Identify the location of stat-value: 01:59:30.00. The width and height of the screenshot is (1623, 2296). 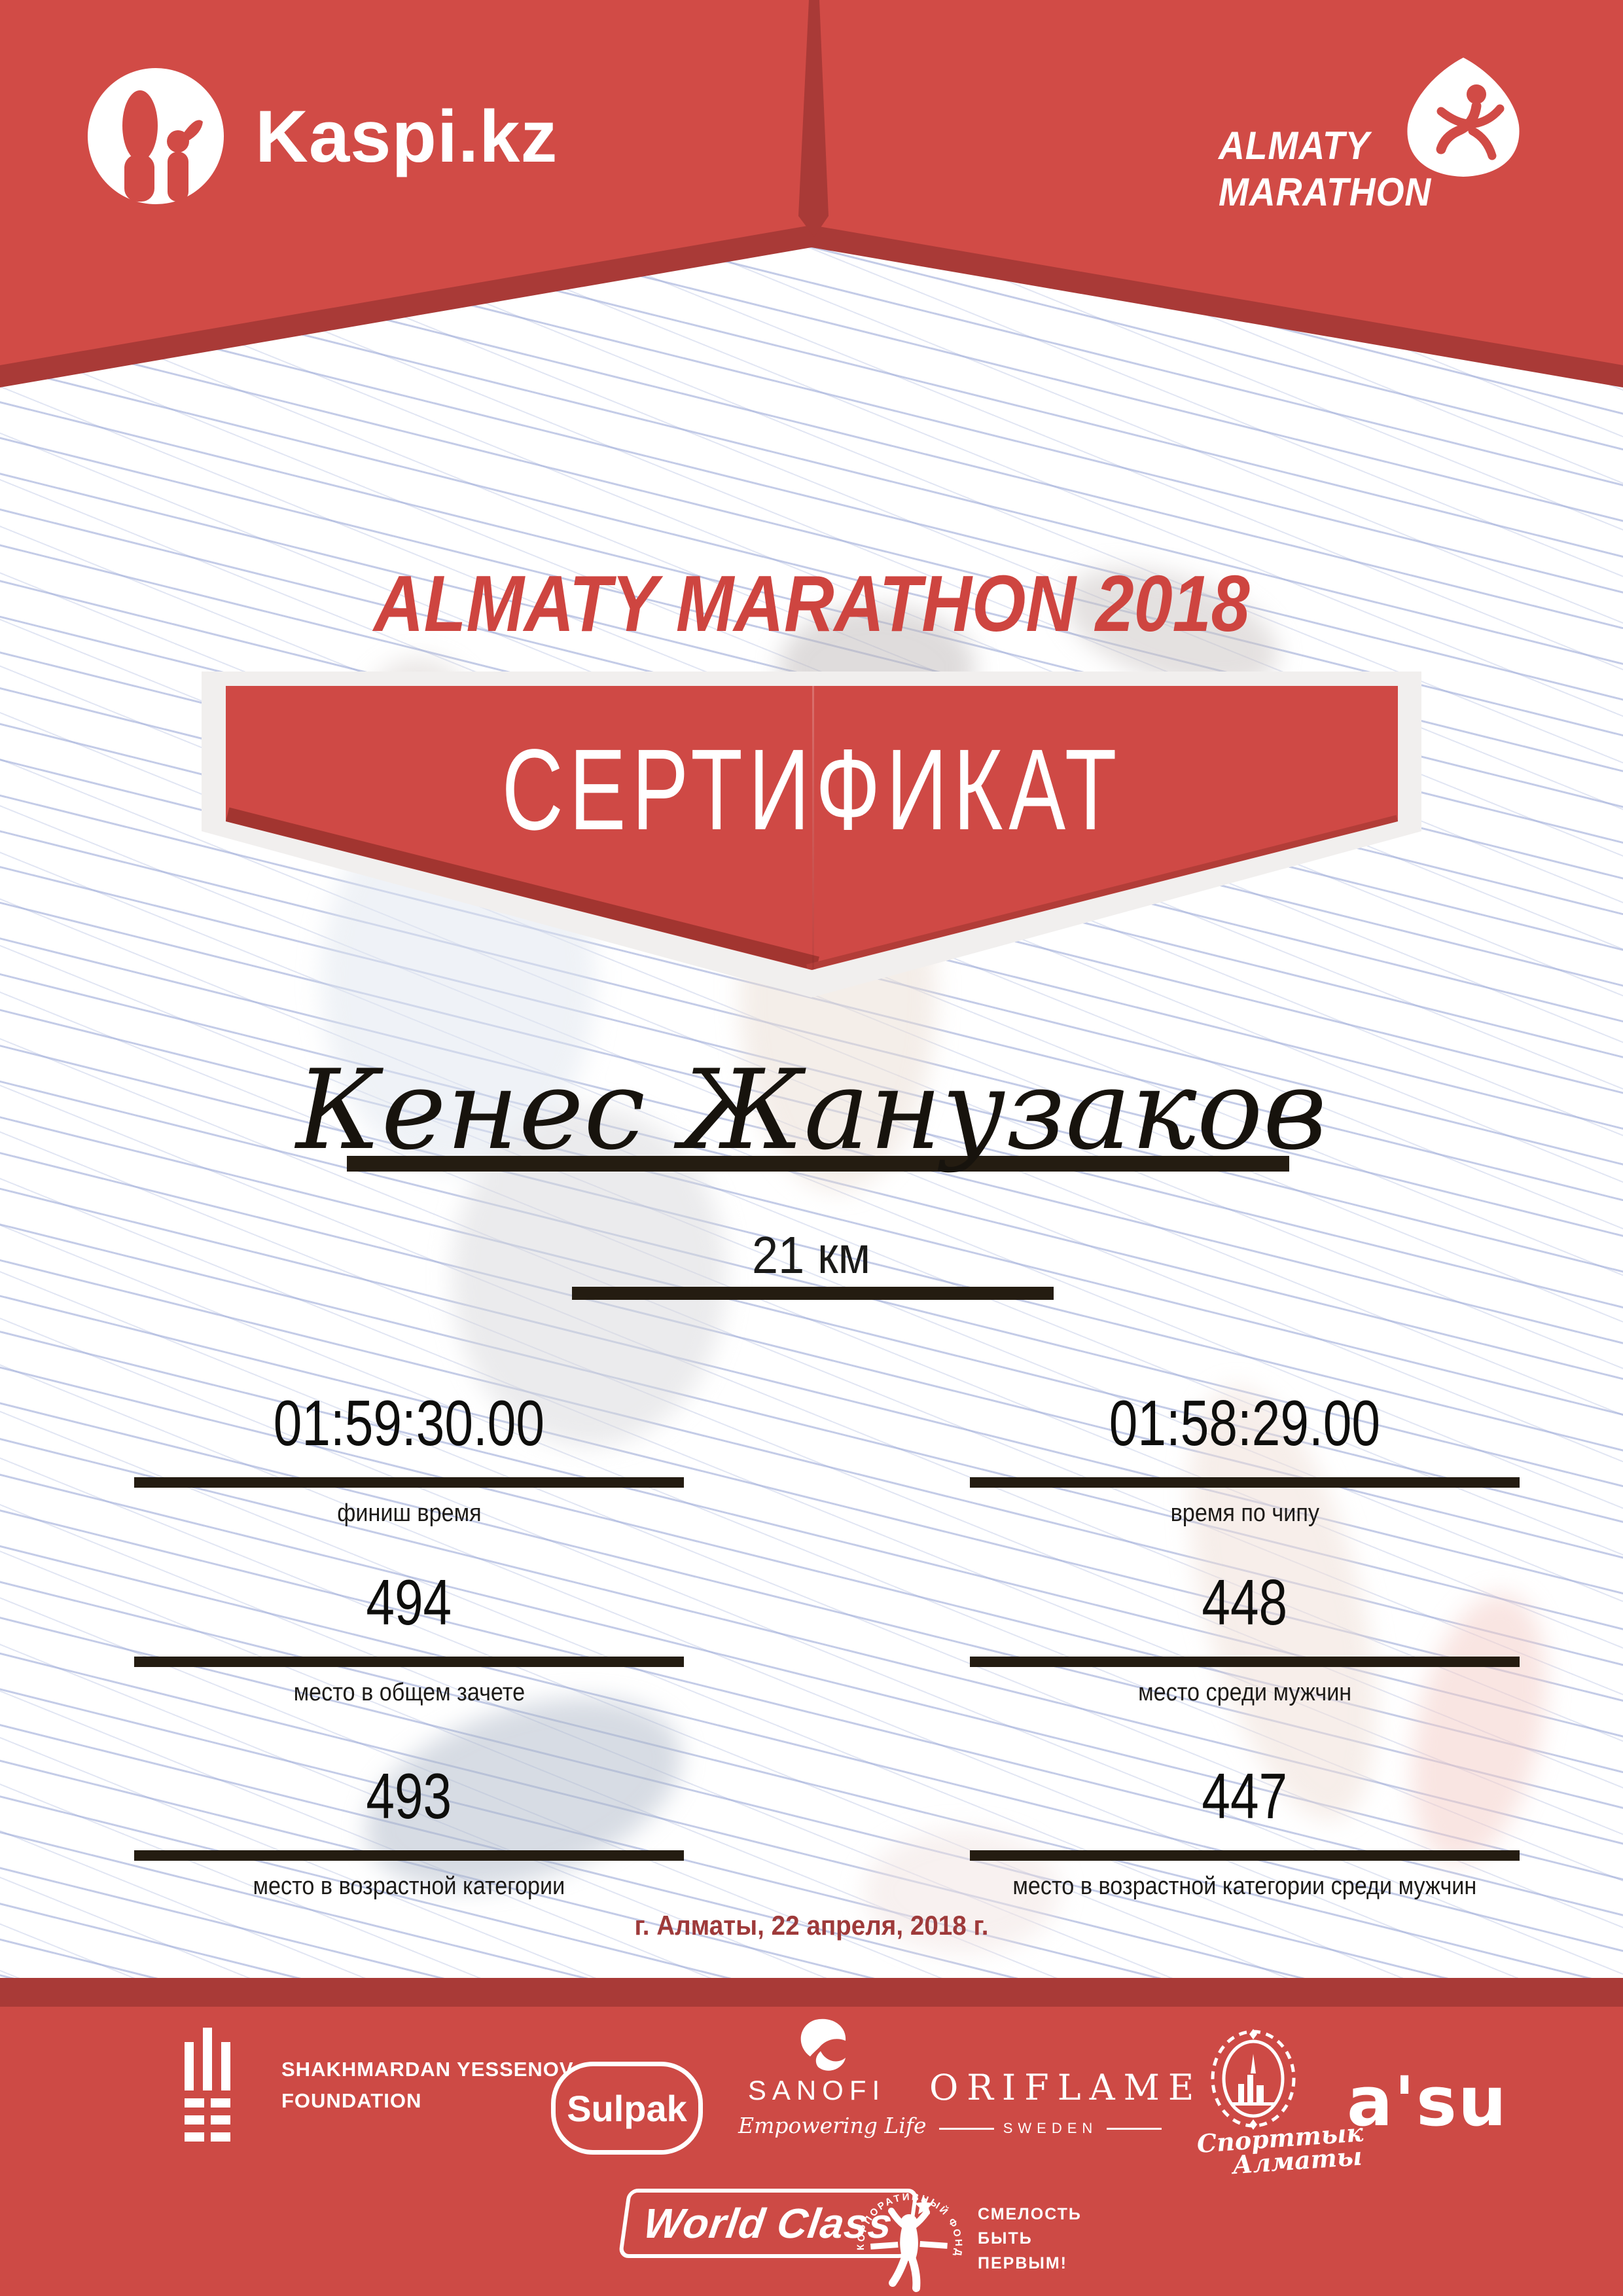
(409, 1423).